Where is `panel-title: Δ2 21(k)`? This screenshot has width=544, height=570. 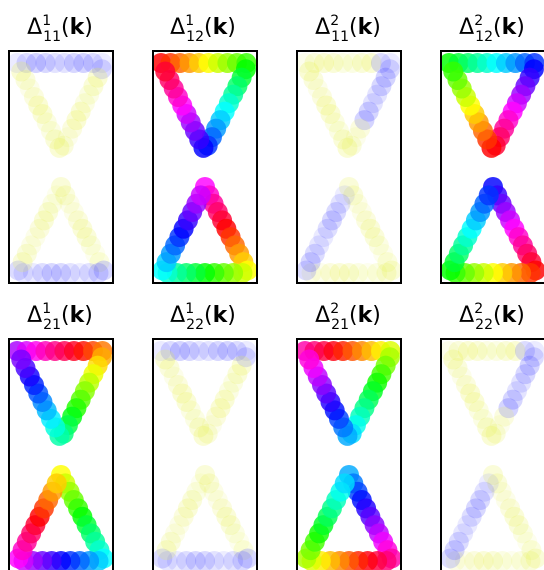 panel-title: Δ2 21(k) is located at coordinates (348, 317).